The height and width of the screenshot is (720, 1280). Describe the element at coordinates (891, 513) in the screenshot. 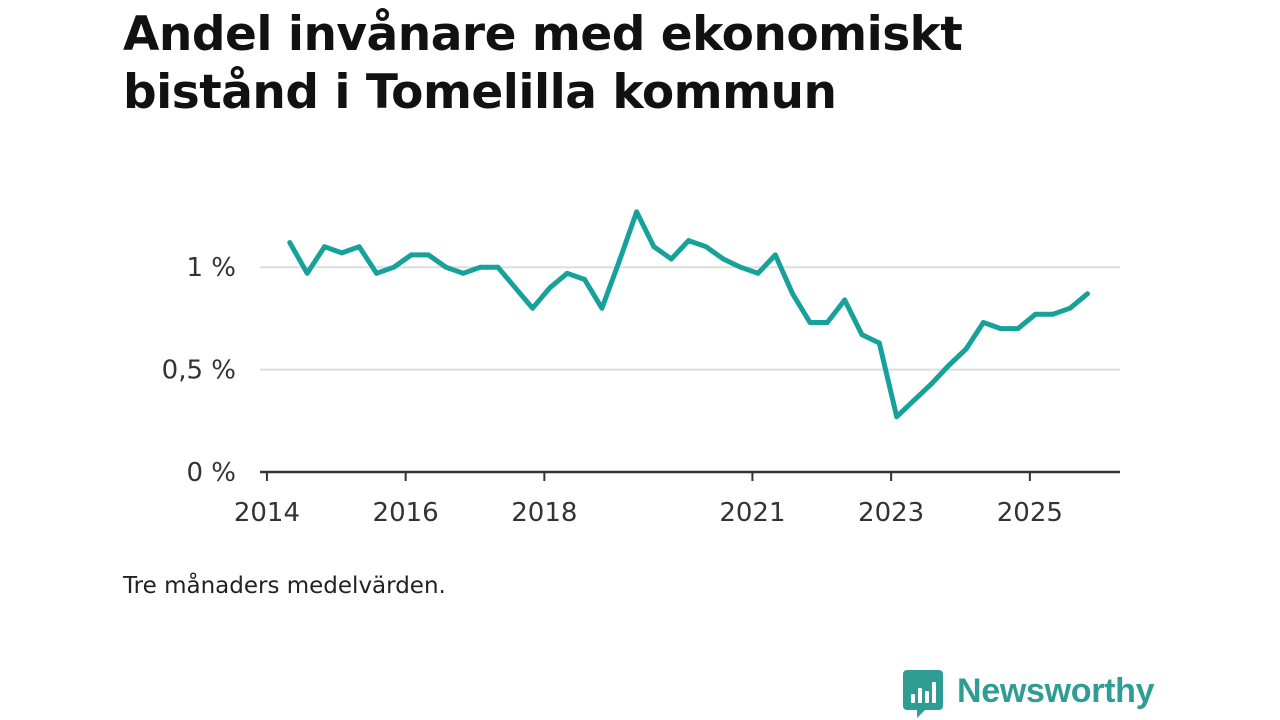

I see `x-tick-label: 2023` at that location.